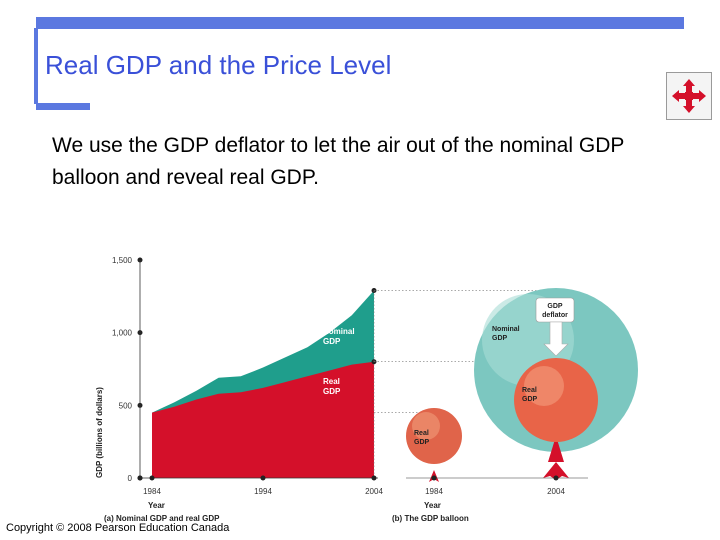 The image size is (720, 540). What do you see at coordinates (331, 381) in the screenshot?
I see `real-gdp-series-label: Real` at bounding box center [331, 381].